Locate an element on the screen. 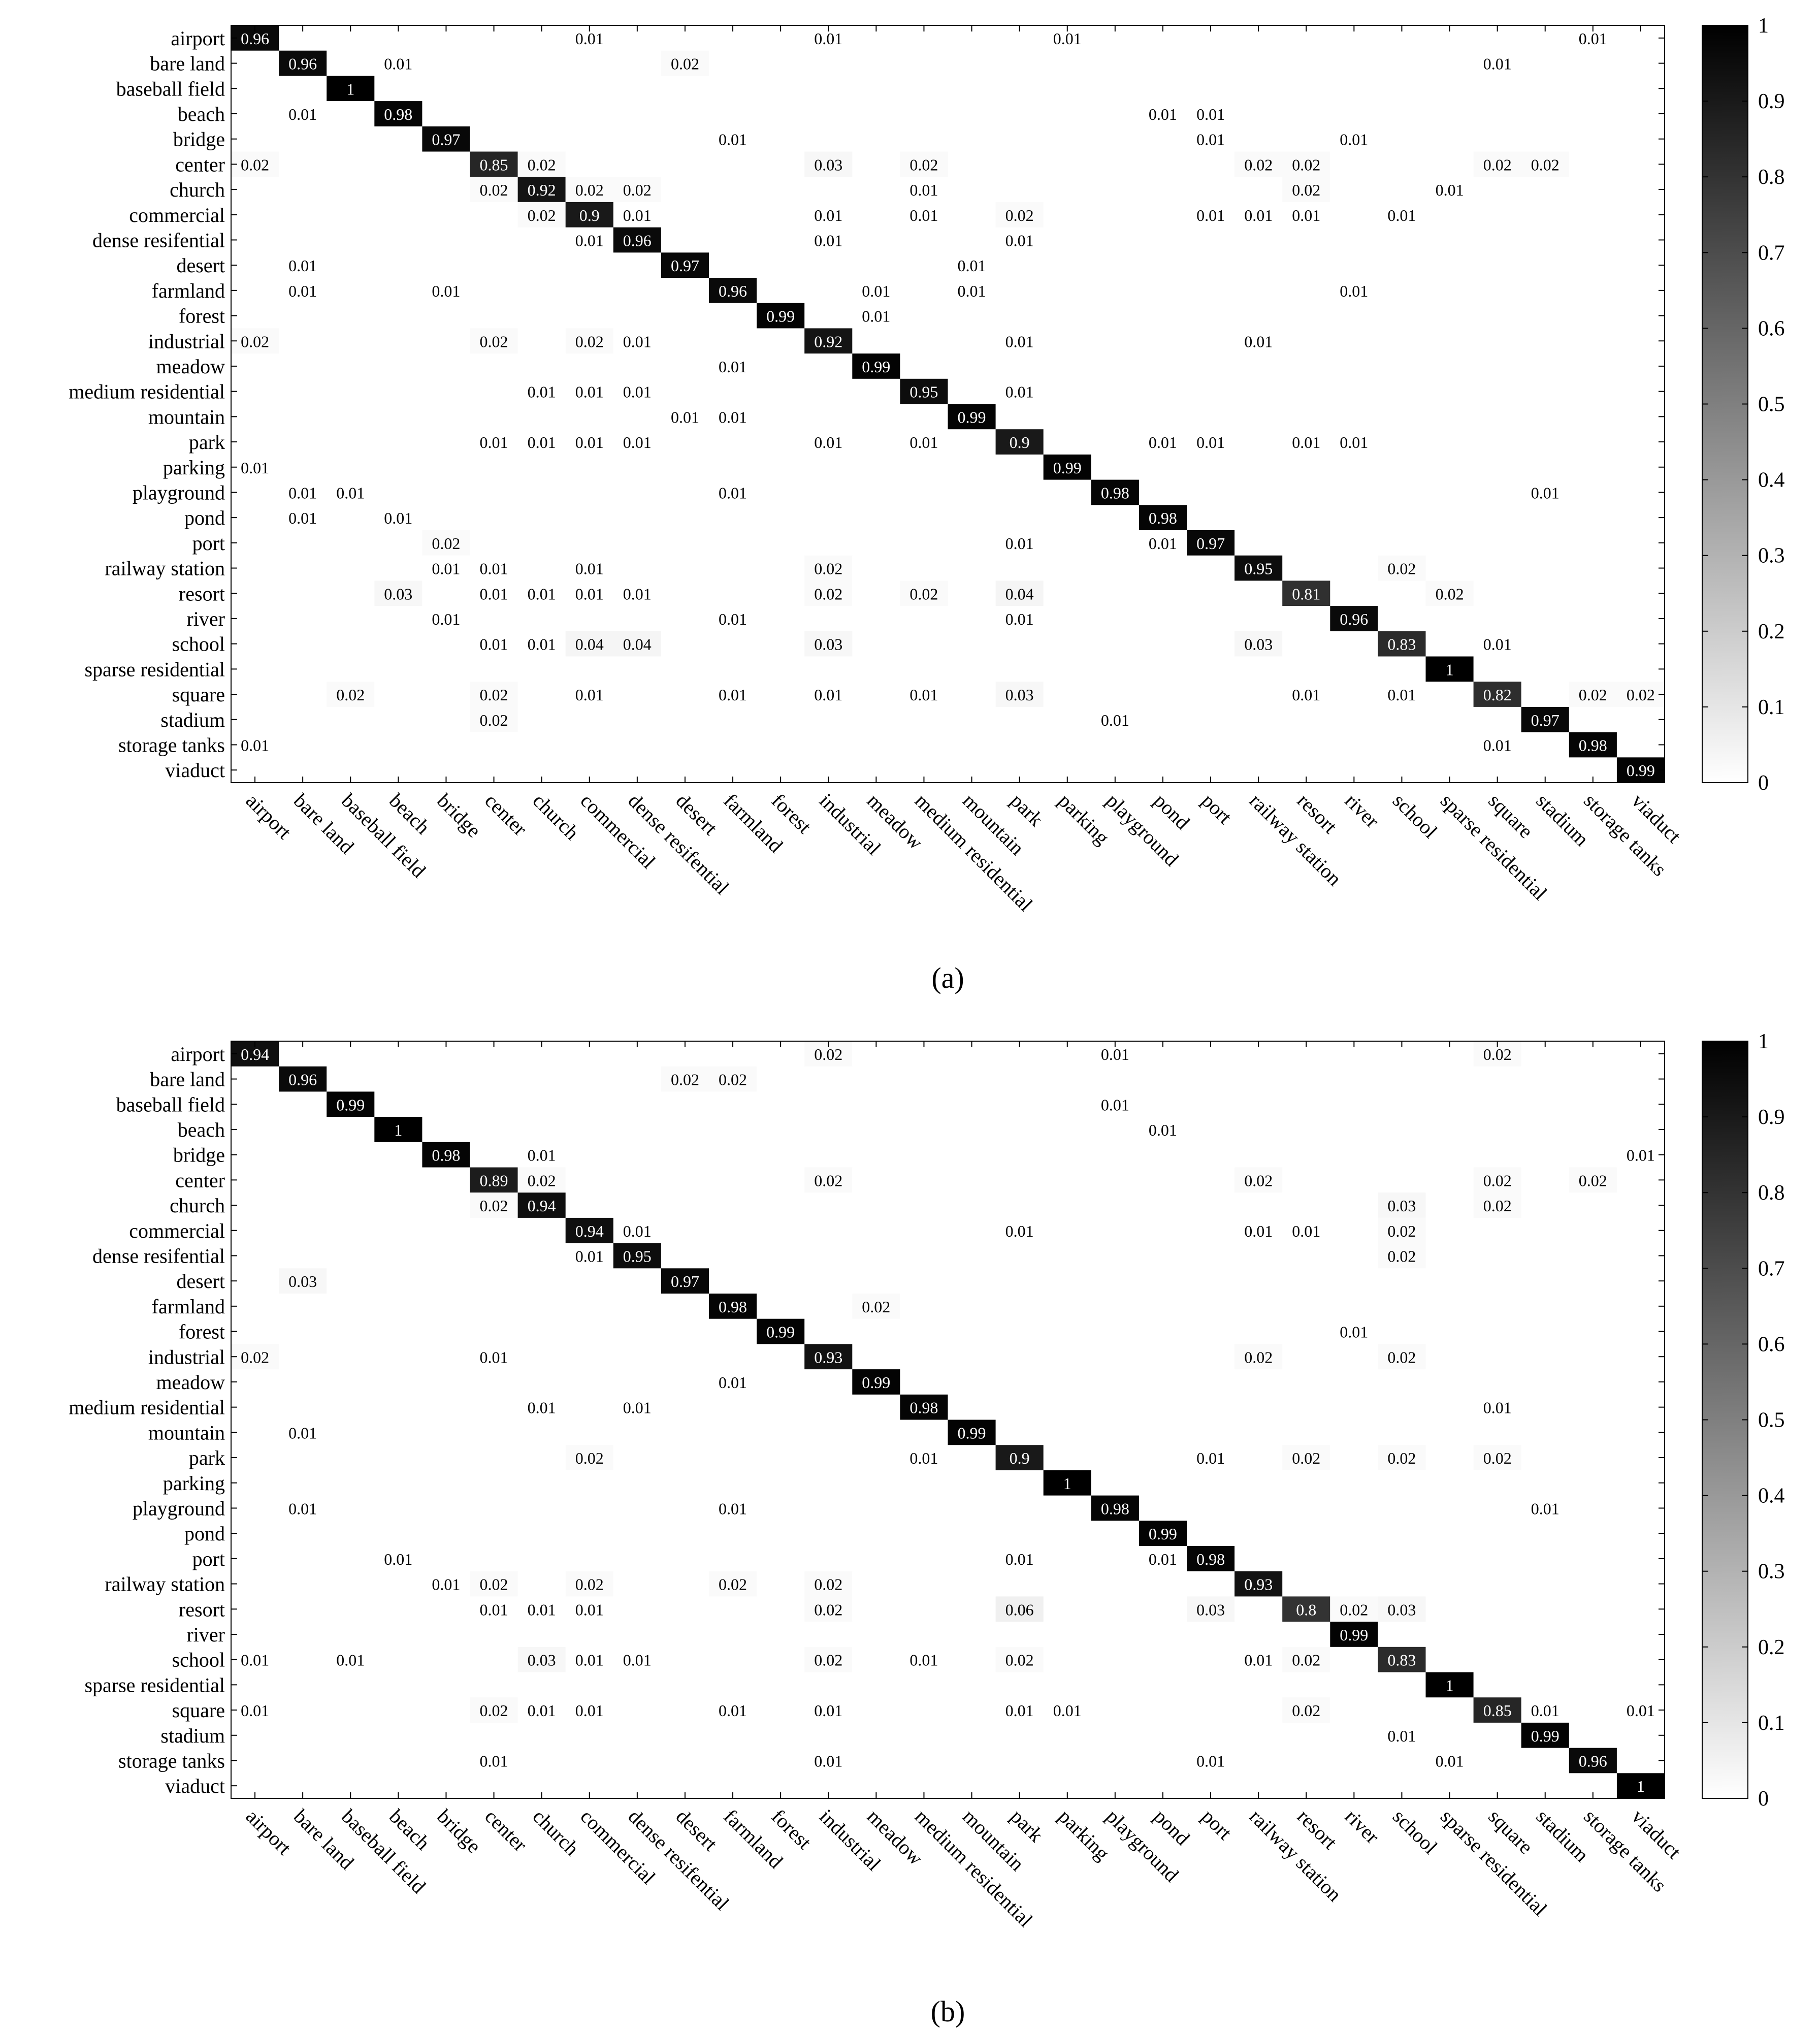  colorbar-tick-label: 0.2 is located at coordinates (1771, 1648).